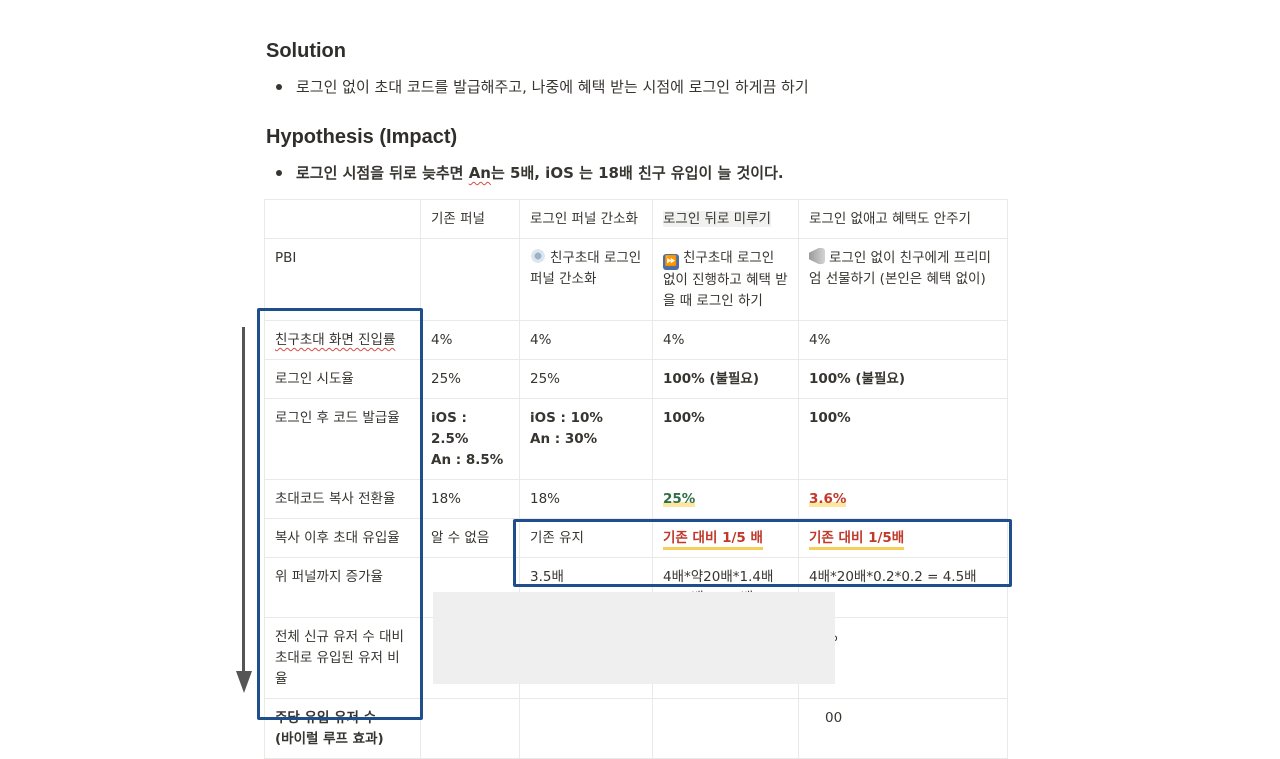  Describe the element at coordinates (342, 538) in the screenshot. I see `row-label: 복사 이후 초대 유입율` at that location.